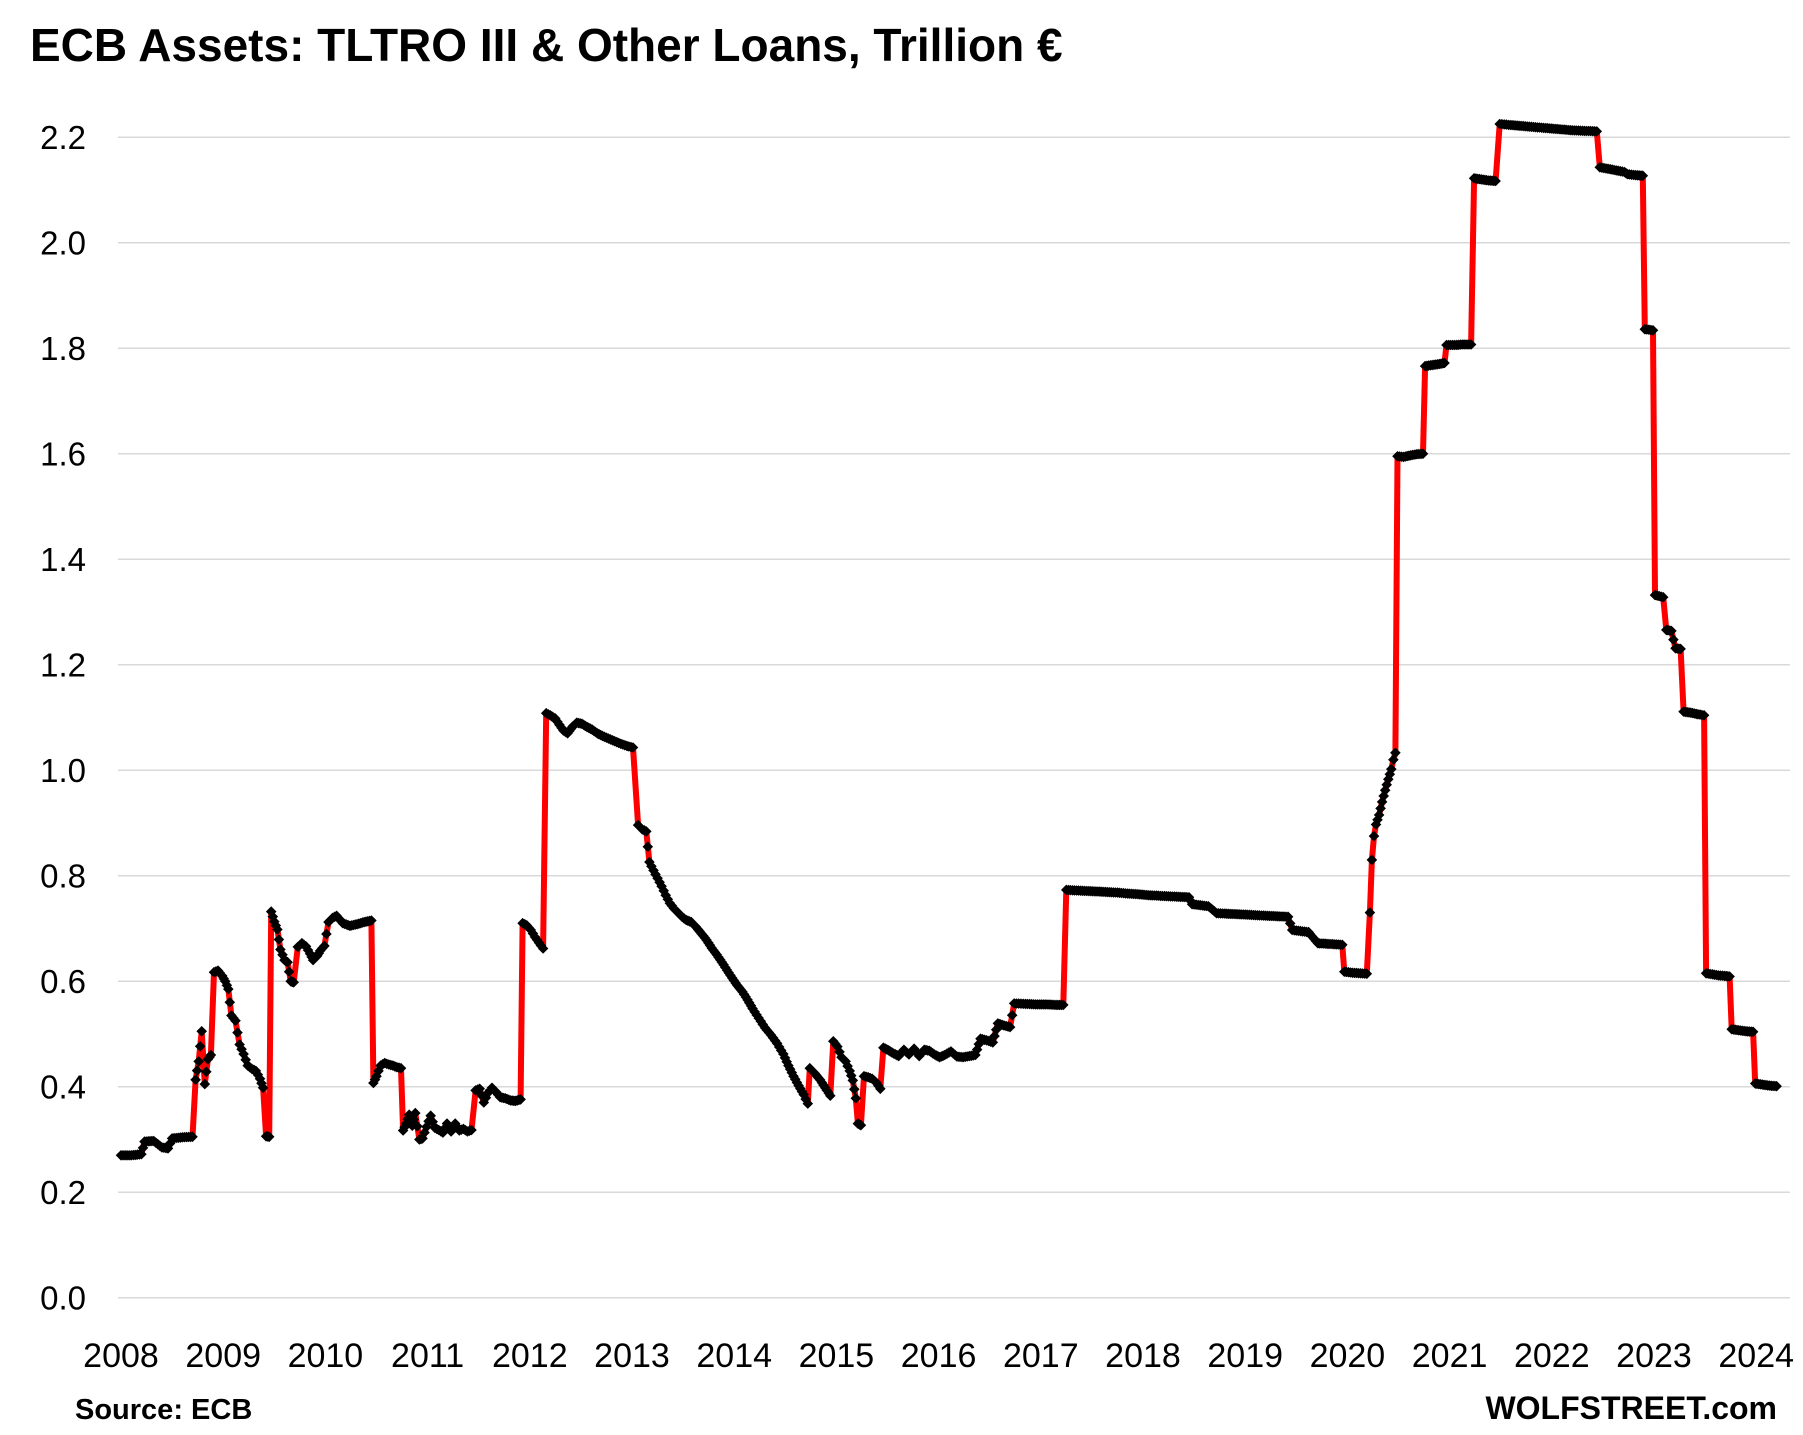 This screenshot has height=1435, width=1803. Describe the element at coordinates (63, 1087) in the screenshot. I see `y-tick-label-0.4: 0.4` at that location.